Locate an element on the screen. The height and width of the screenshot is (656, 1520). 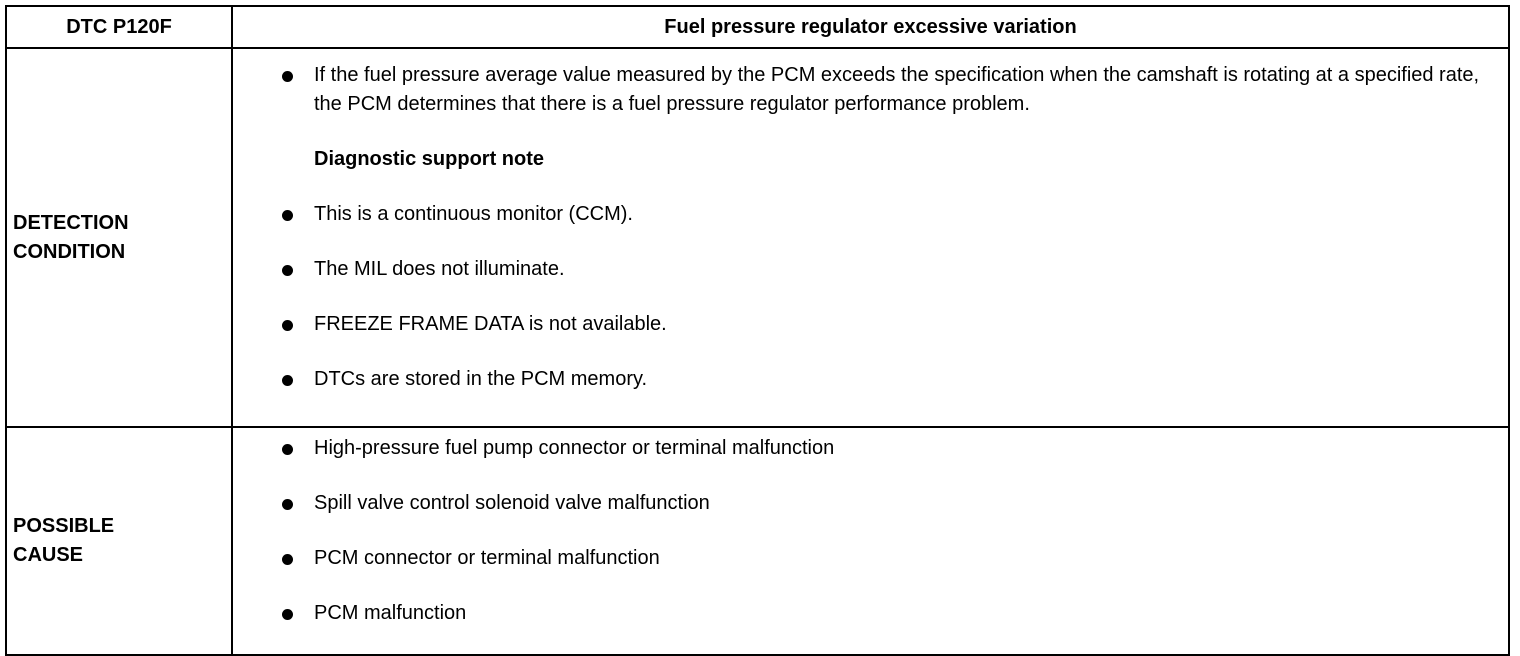
header-cell: DTC P120F is located at coordinates (119, 27).